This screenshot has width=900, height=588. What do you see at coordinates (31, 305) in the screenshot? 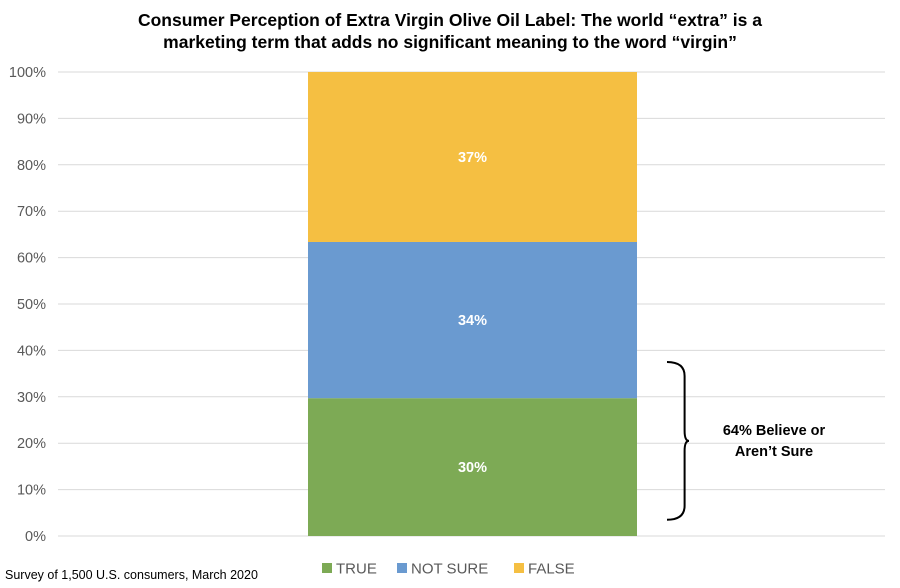
I see `y-tick-label: 50%` at bounding box center [31, 305].